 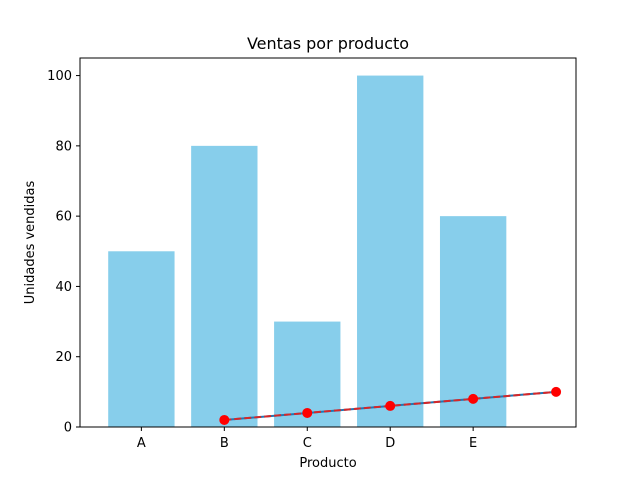 What do you see at coordinates (68, 428) in the screenshot?
I see `y-tick-label: 0` at bounding box center [68, 428].